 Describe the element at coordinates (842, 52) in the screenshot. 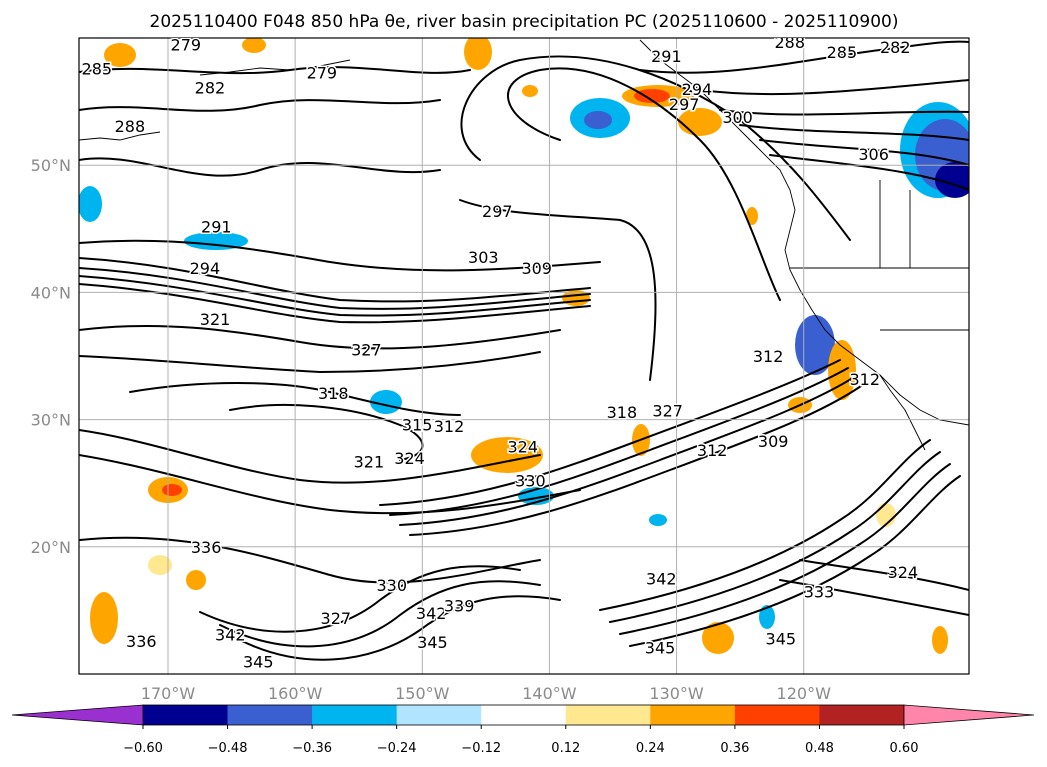

I see `contour-label: 285` at that location.